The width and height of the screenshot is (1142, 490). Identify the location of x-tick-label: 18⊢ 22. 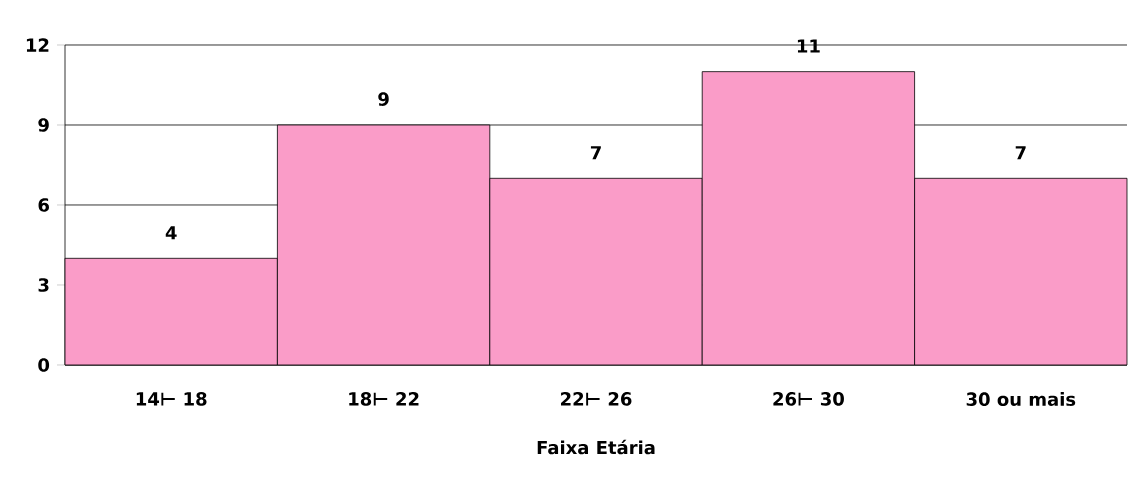
(384, 399).